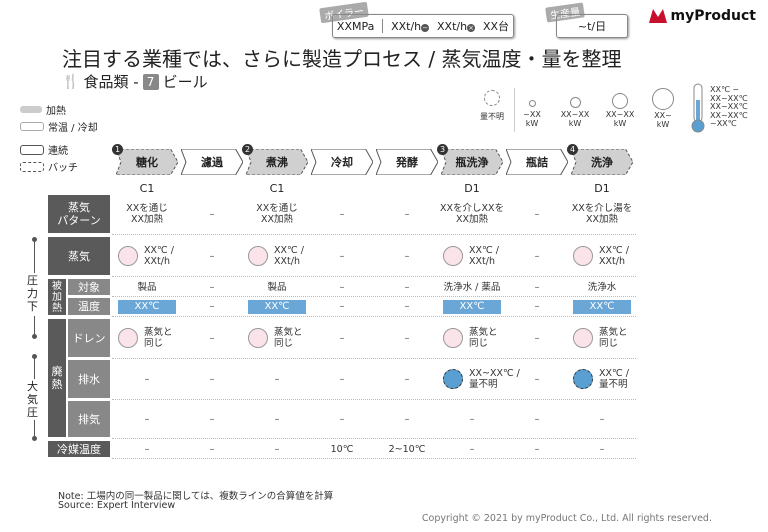 The width and height of the screenshot is (768, 532). What do you see at coordinates (147, 162) in the screenshot?
I see `process-label: 糖化` at bounding box center [147, 162].